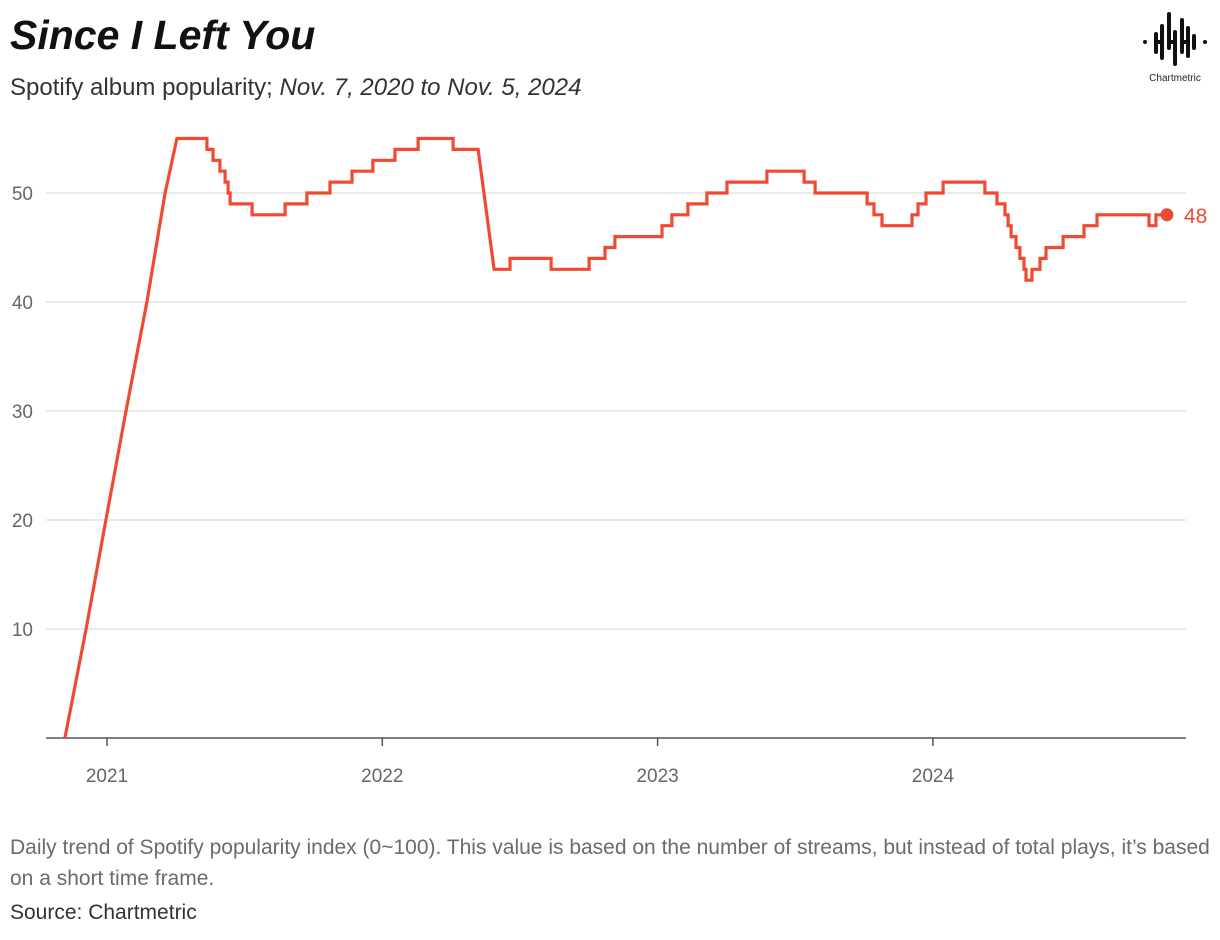  What do you see at coordinates (22, 194) in the screenshot?
I see `y-tick-label: 50` at bounding box center [22, 194].